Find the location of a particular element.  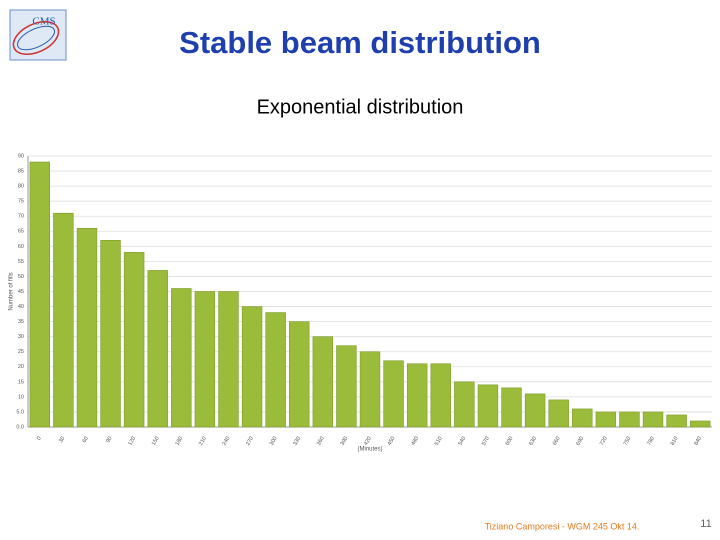

x-tick-label: 30 is located at coordinates (62, 440).